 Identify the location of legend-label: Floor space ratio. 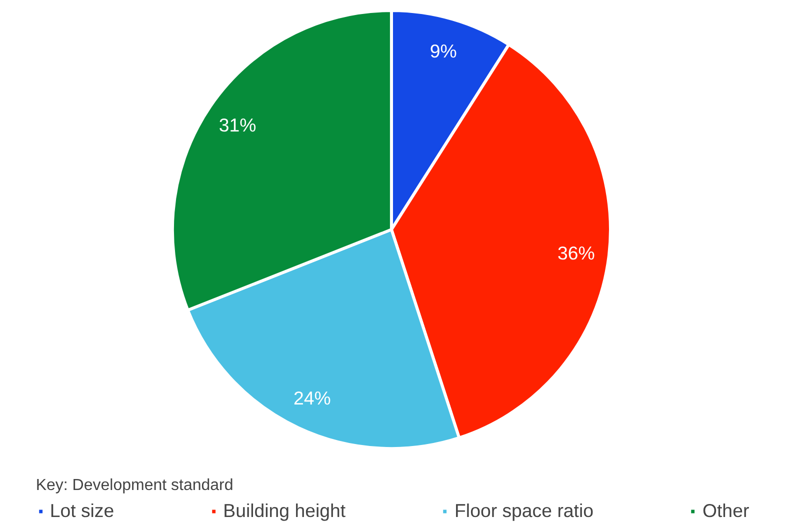
(524, 511).